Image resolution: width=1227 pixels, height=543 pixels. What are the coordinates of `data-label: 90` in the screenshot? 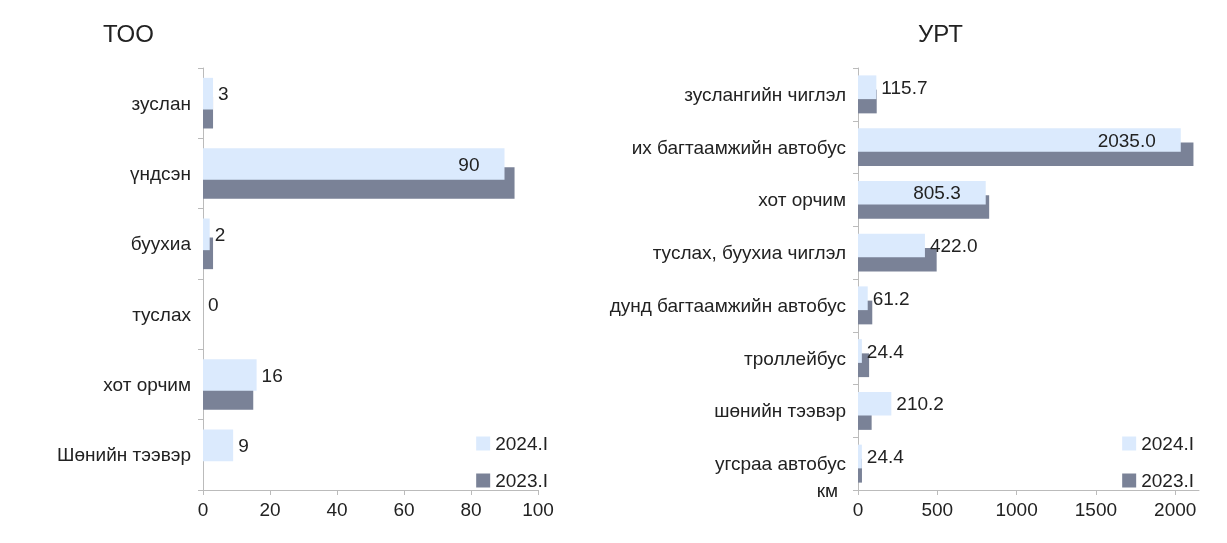 It's located at (469, 164).